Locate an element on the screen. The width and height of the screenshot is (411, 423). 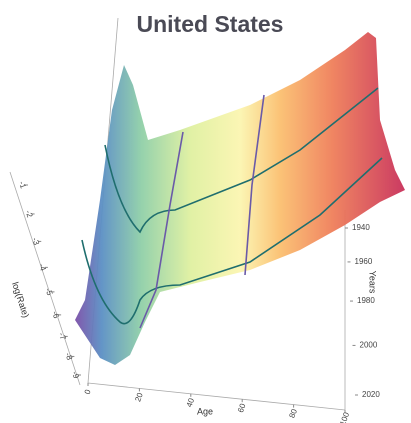
z-tick-label: -5 is located at coordinates (48, 292).